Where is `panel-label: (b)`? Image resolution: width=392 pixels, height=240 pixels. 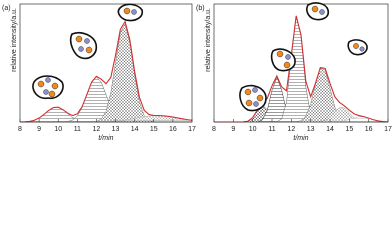 panel-label: (b) is located at coordinates (200, 8).